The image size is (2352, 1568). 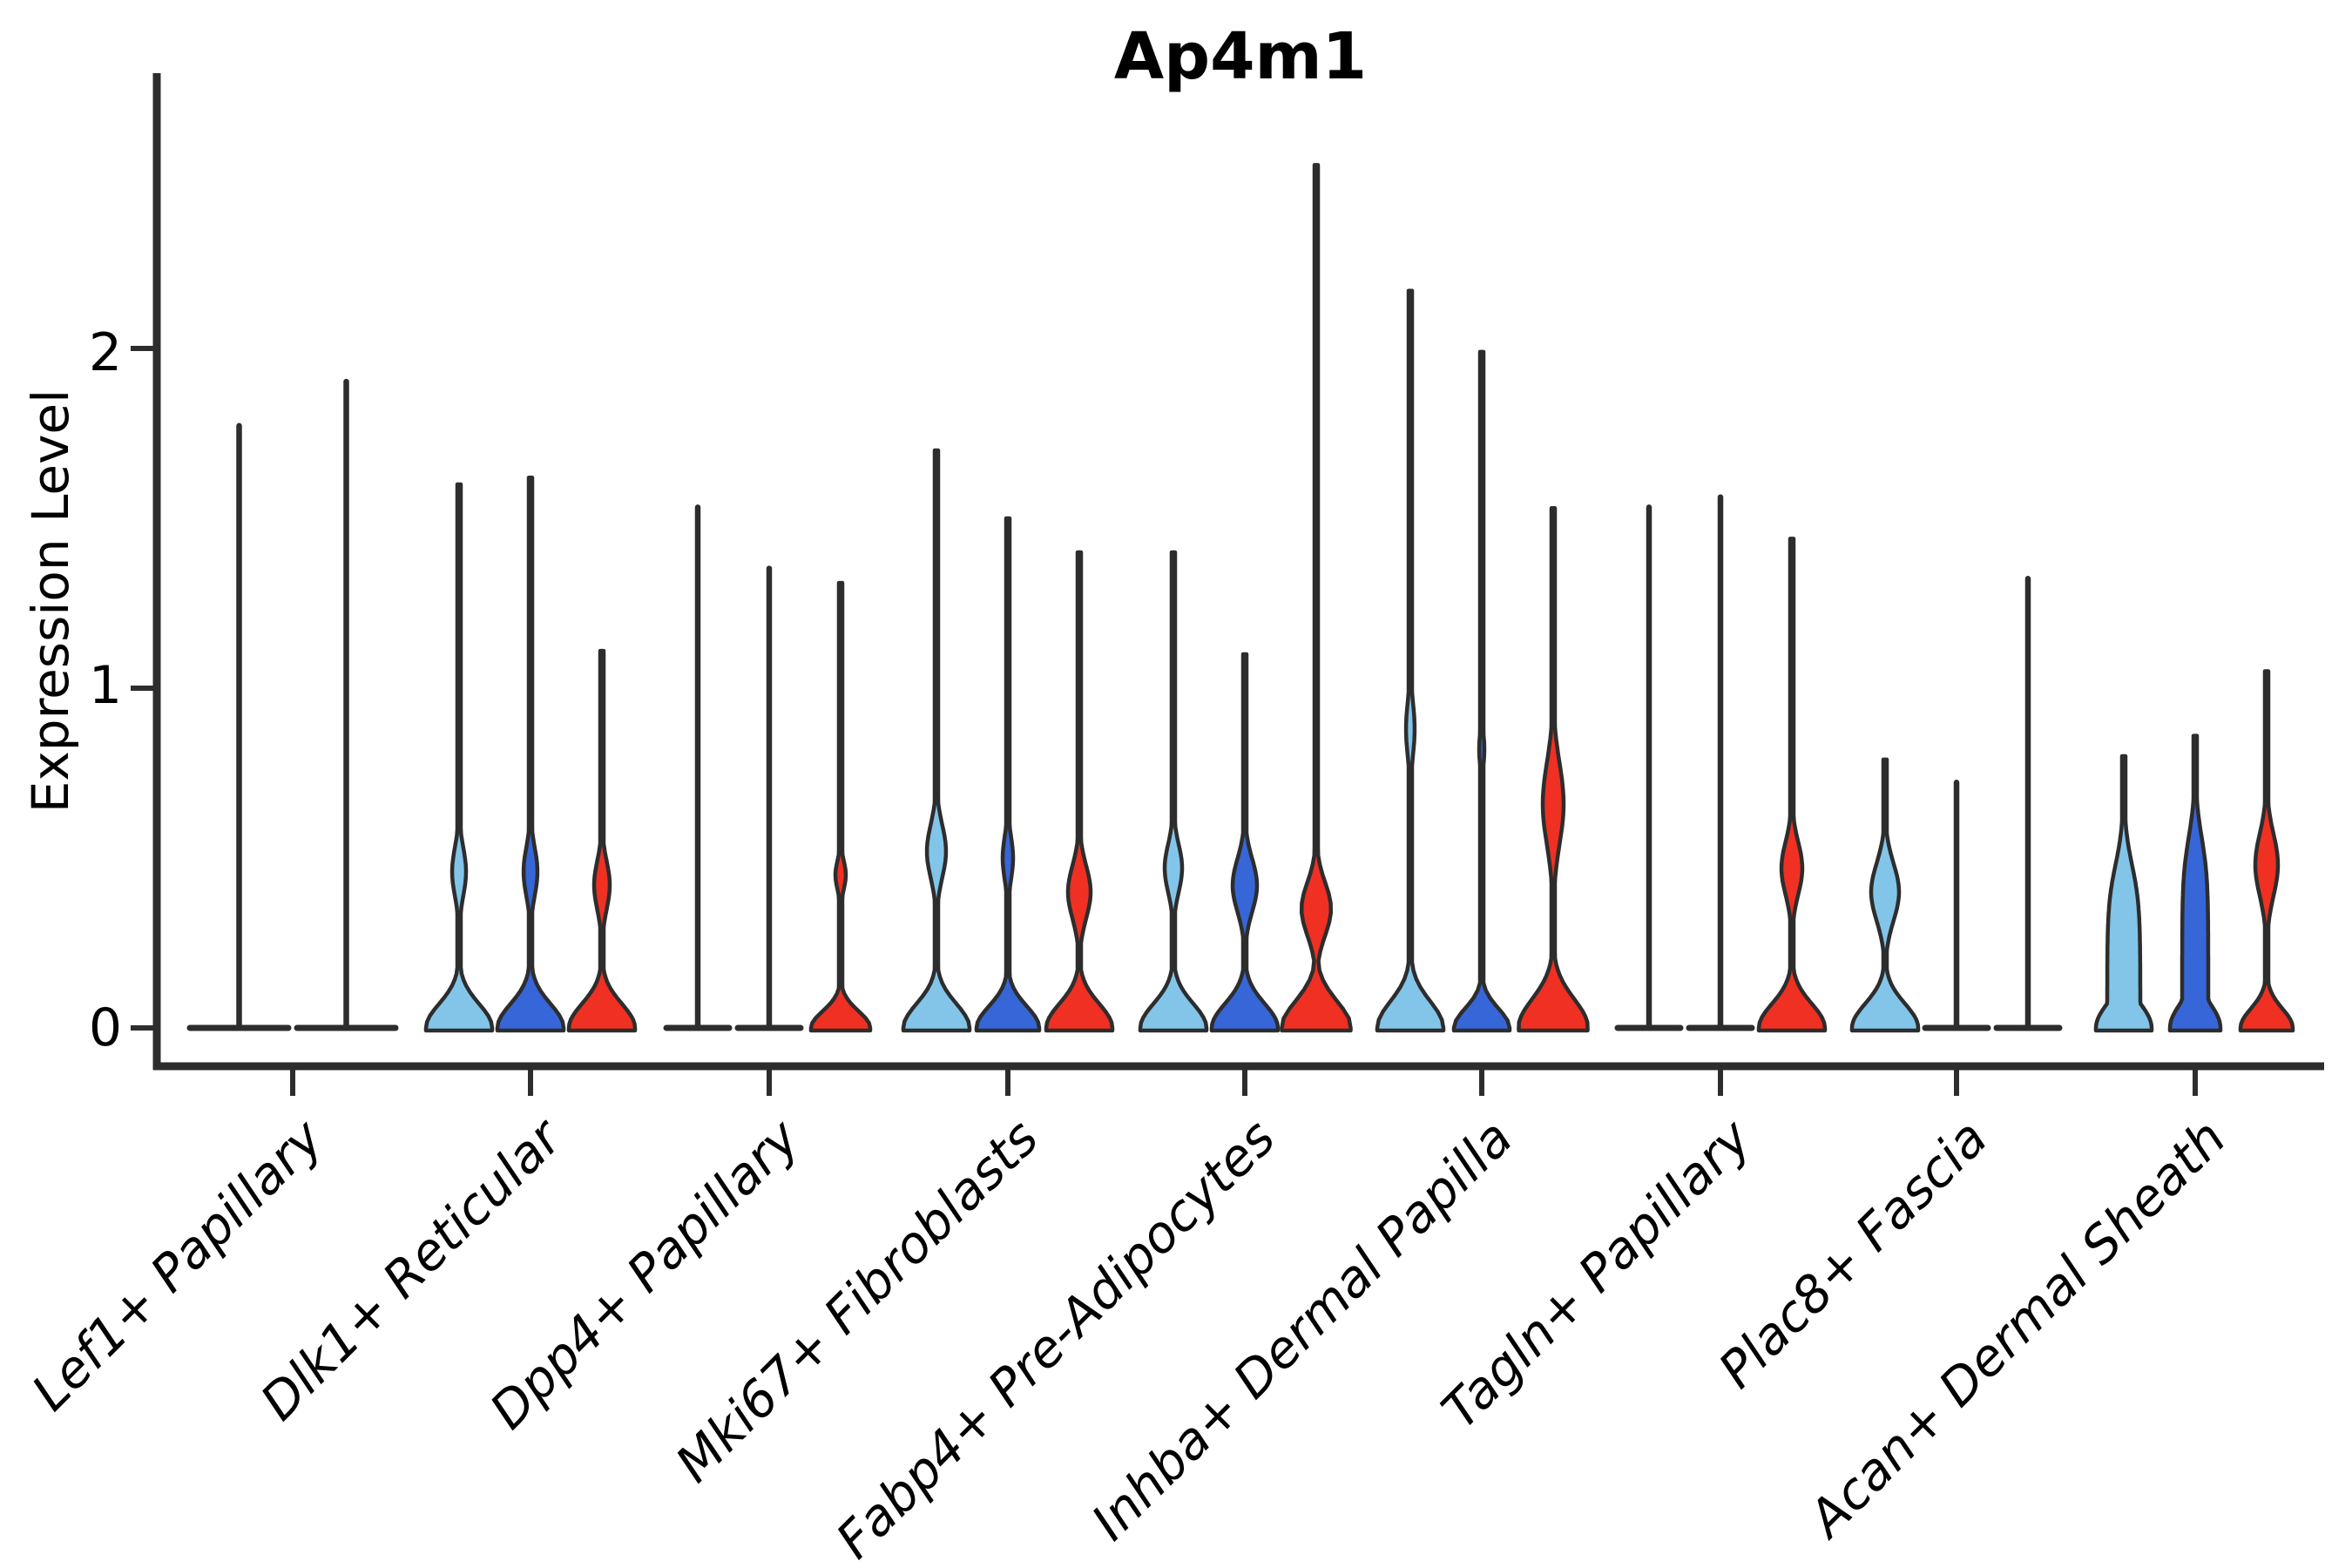 What do you see at coordinates (1241, 56) in the screenshot?
I see `chart-title: Ap4m1` at bounding box center [1241, 56].